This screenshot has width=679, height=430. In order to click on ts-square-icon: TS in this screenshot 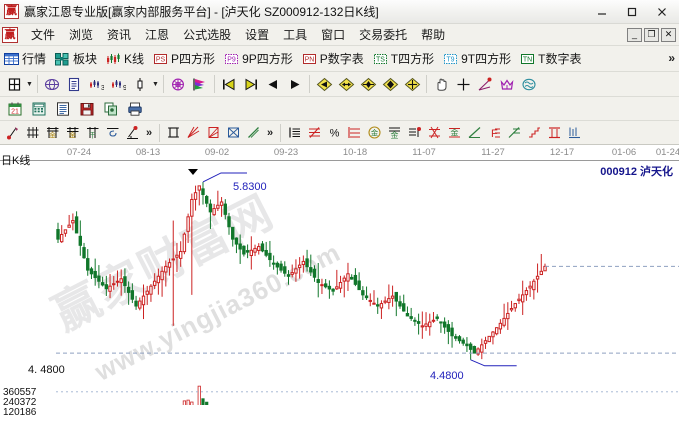, I will do `click(380, 59)`.